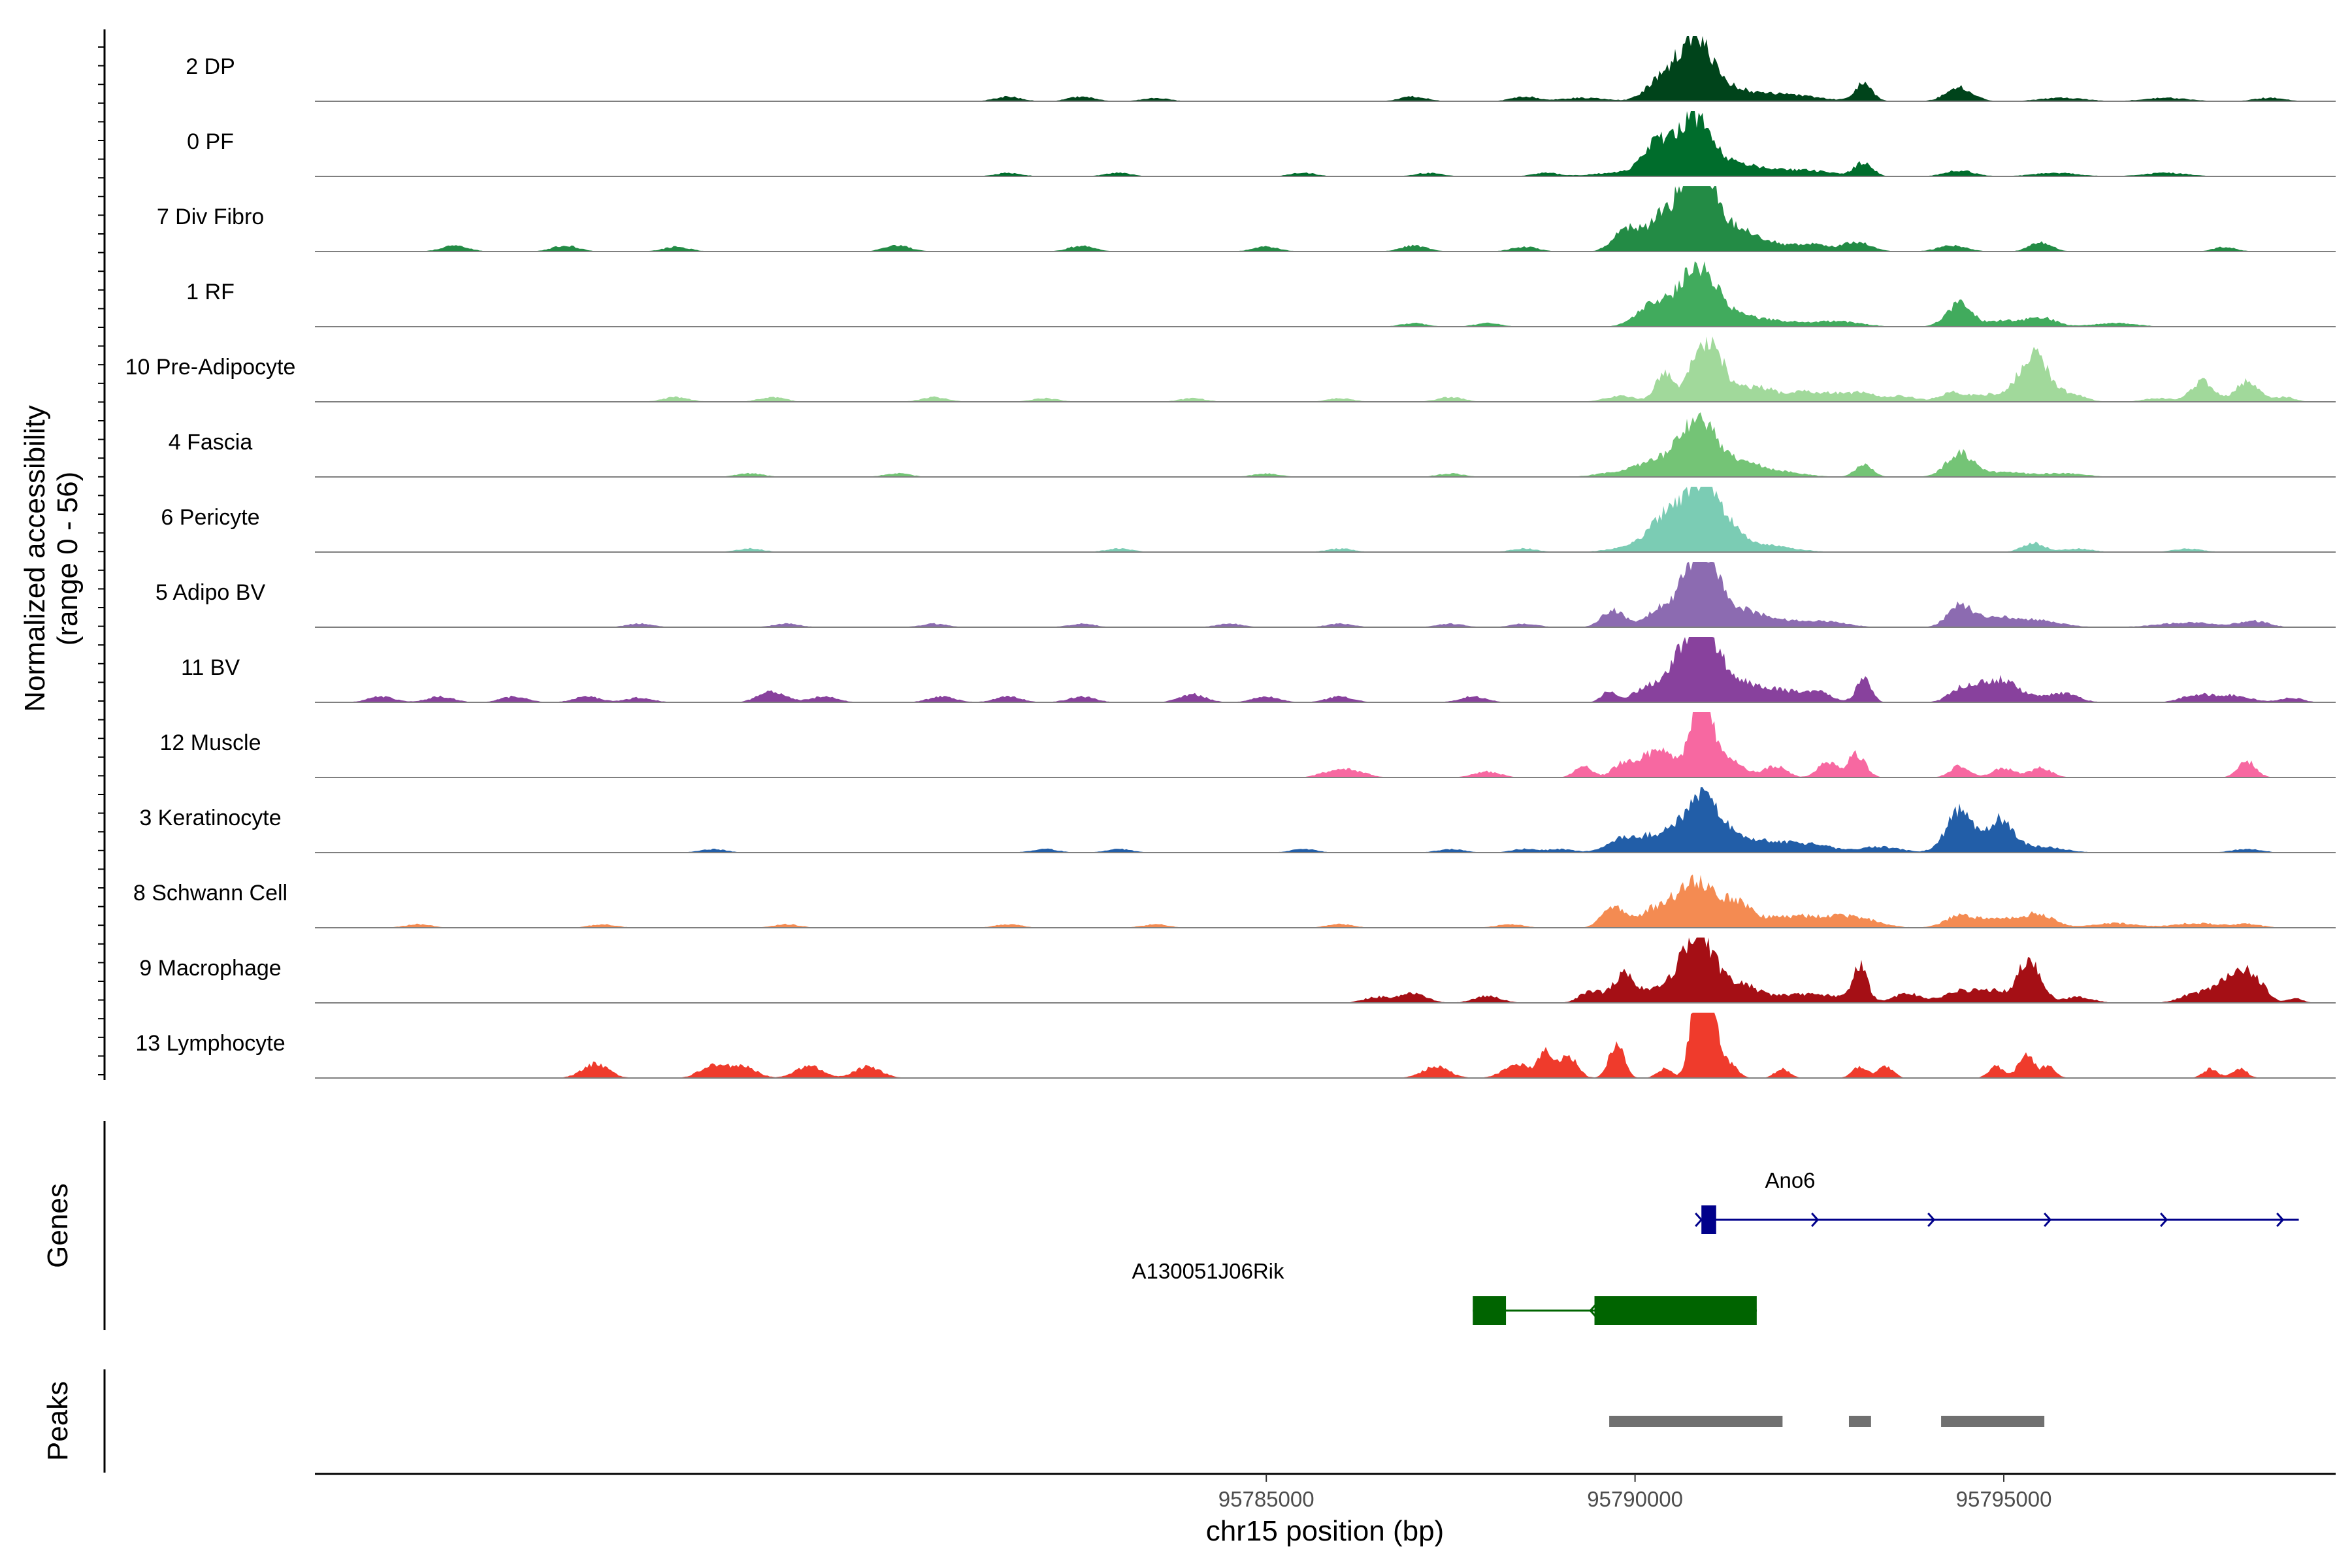 This screenshot has width=2352, height=1568. I want to click on gene-name-label: A130051J06Rik, so click(1208, 1271).